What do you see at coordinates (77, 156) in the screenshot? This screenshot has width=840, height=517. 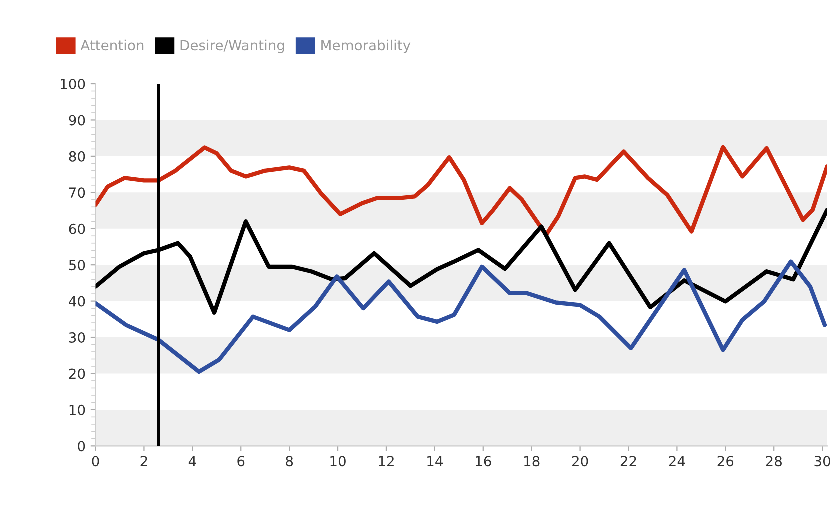 I see `y-tick-label: 80` at bounding box center [77, 156].